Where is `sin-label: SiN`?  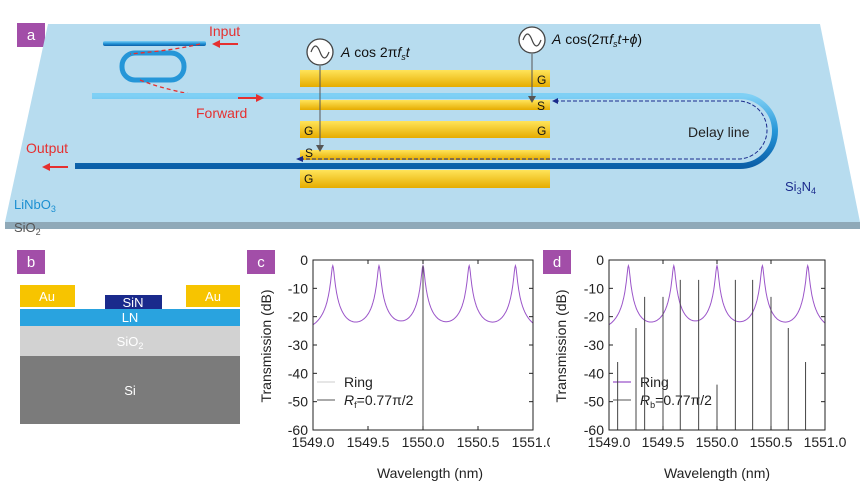 sin-label: SiN is located at coordinates (133, 302).